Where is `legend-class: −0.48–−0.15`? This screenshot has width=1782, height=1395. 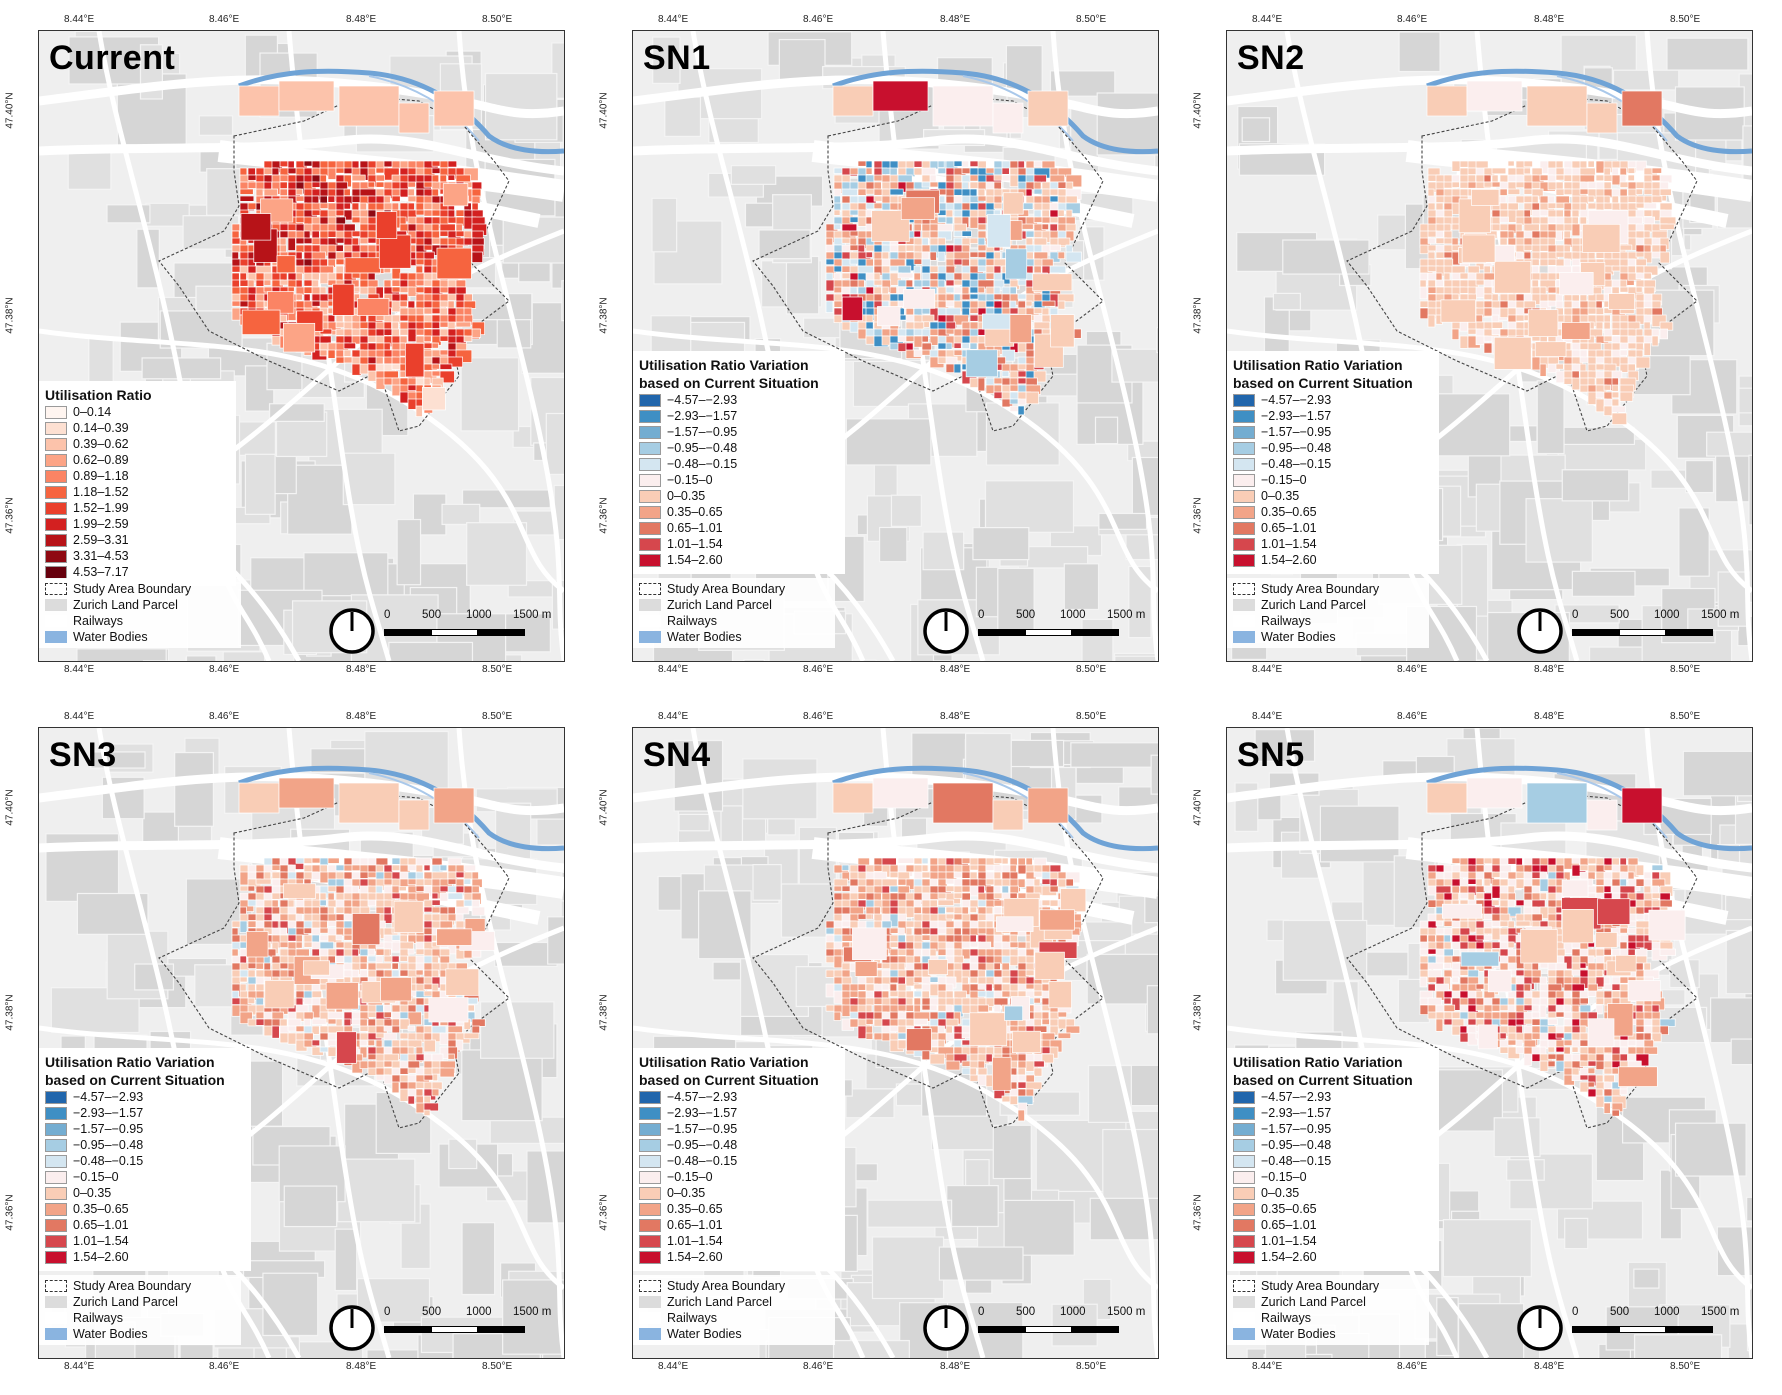 legend-class: −0.48–−0.15 is located at coordinates (1333, 464).